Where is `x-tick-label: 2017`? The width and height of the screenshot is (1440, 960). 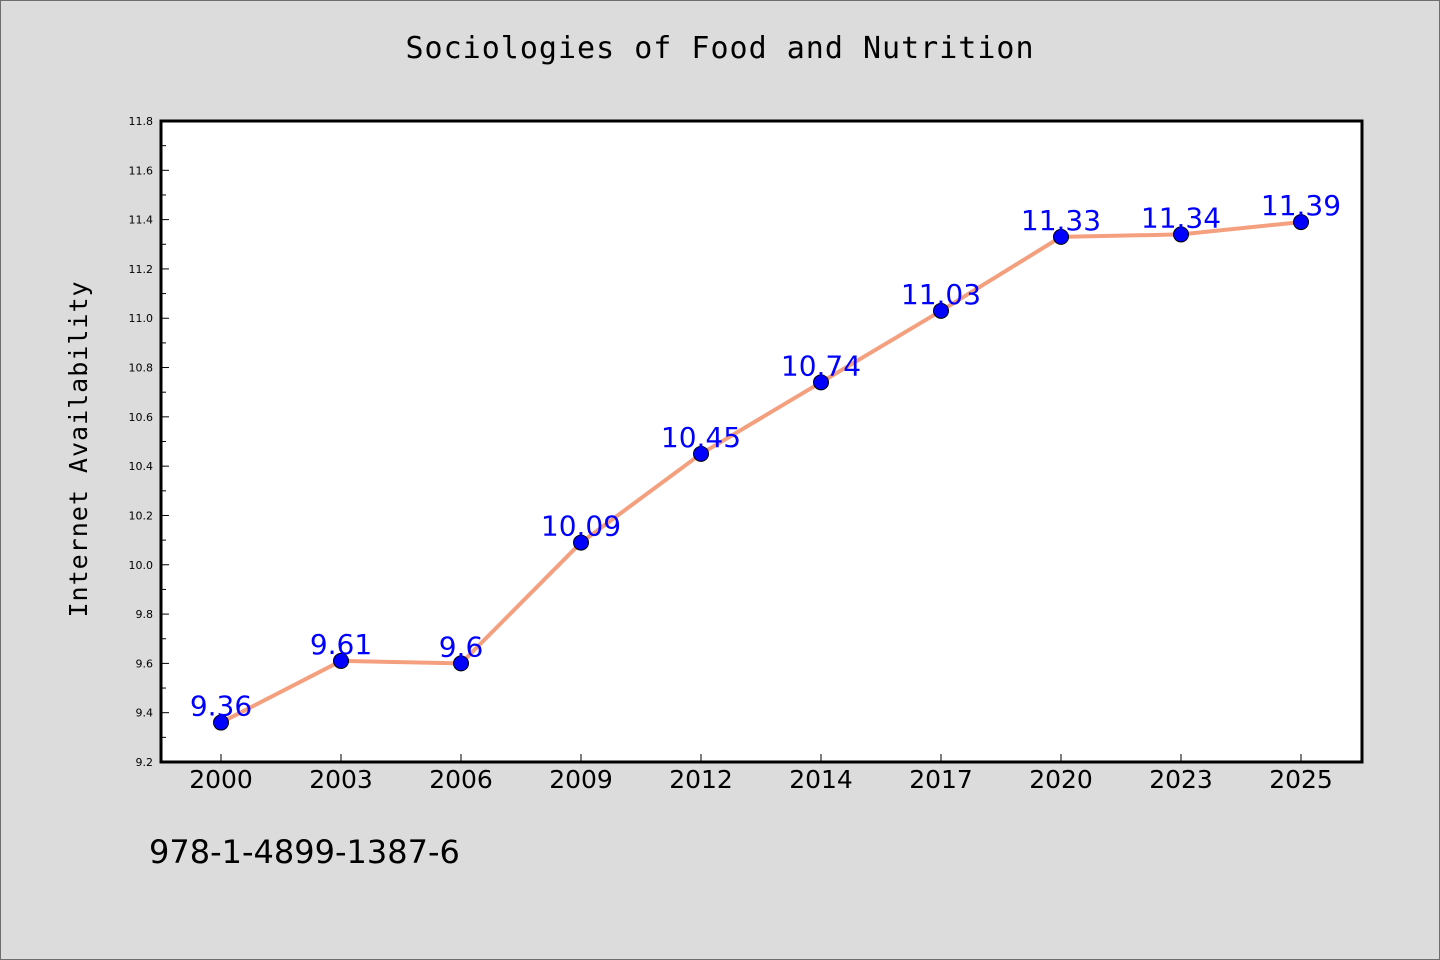 x-tick-label: 2017 is located at coordinates (941, 779).